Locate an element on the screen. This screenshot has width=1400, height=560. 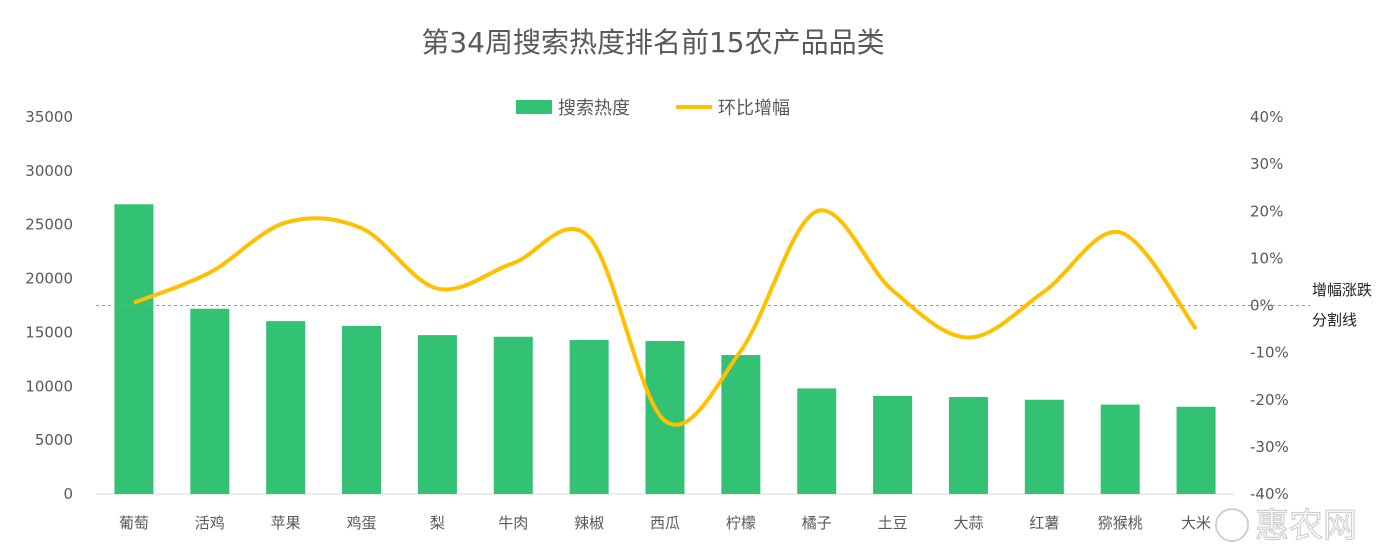
x-tick-label: 橘子 is located at coordinates (817, 523).